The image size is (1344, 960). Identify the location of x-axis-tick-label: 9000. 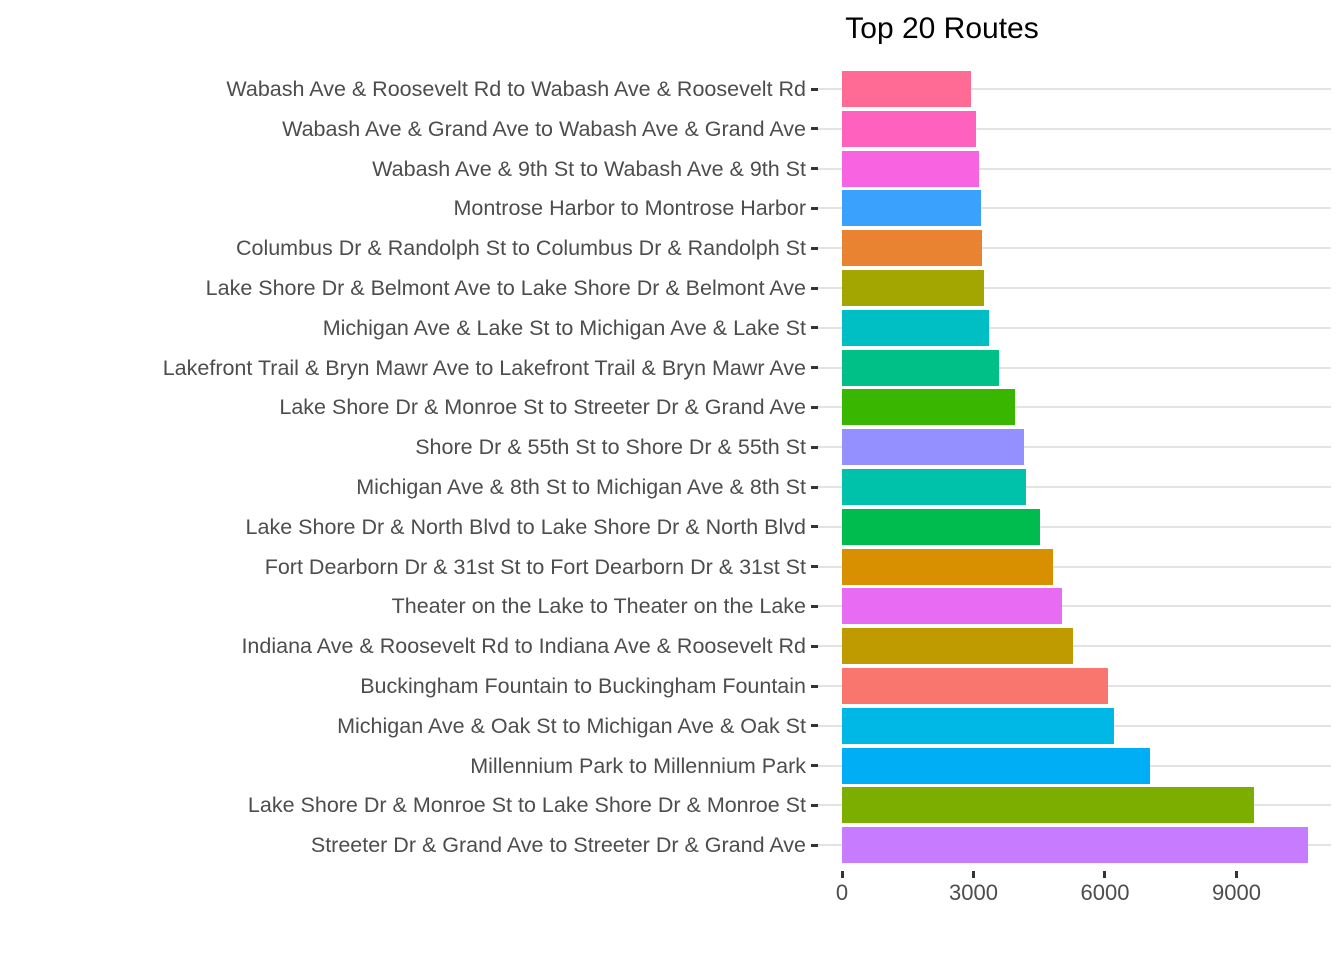
(1236, 892).